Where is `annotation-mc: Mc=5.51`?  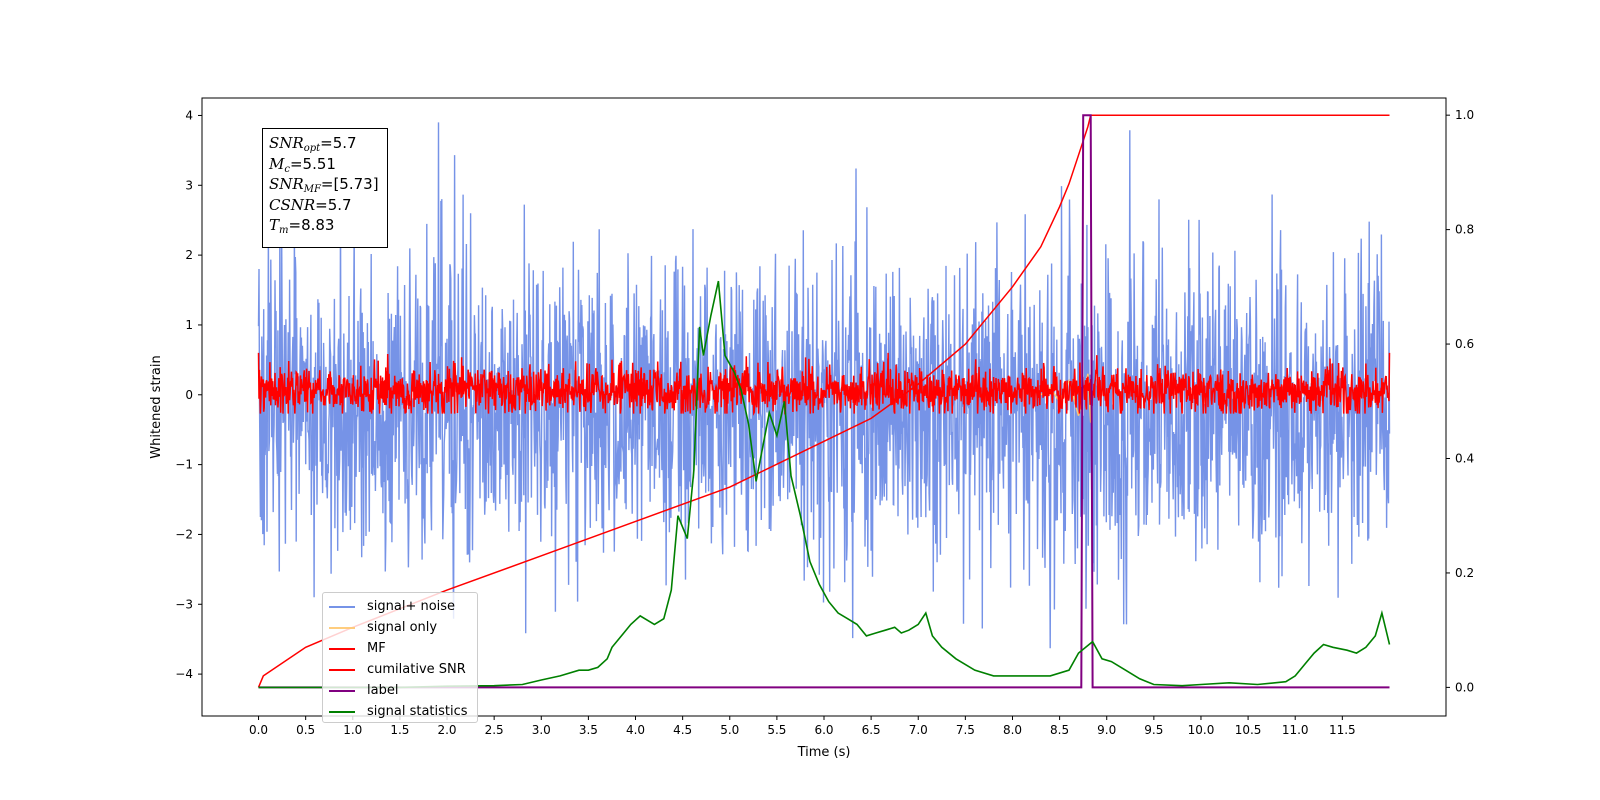 annotation-mc: Mc=5.51 is located at coordinates (302, 164).